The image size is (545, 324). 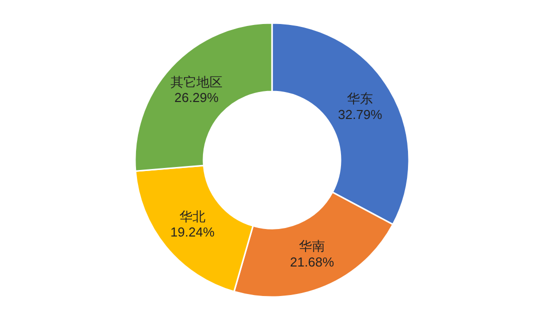 I want to click on slice-label: 华南, so click(x=312, y=246).